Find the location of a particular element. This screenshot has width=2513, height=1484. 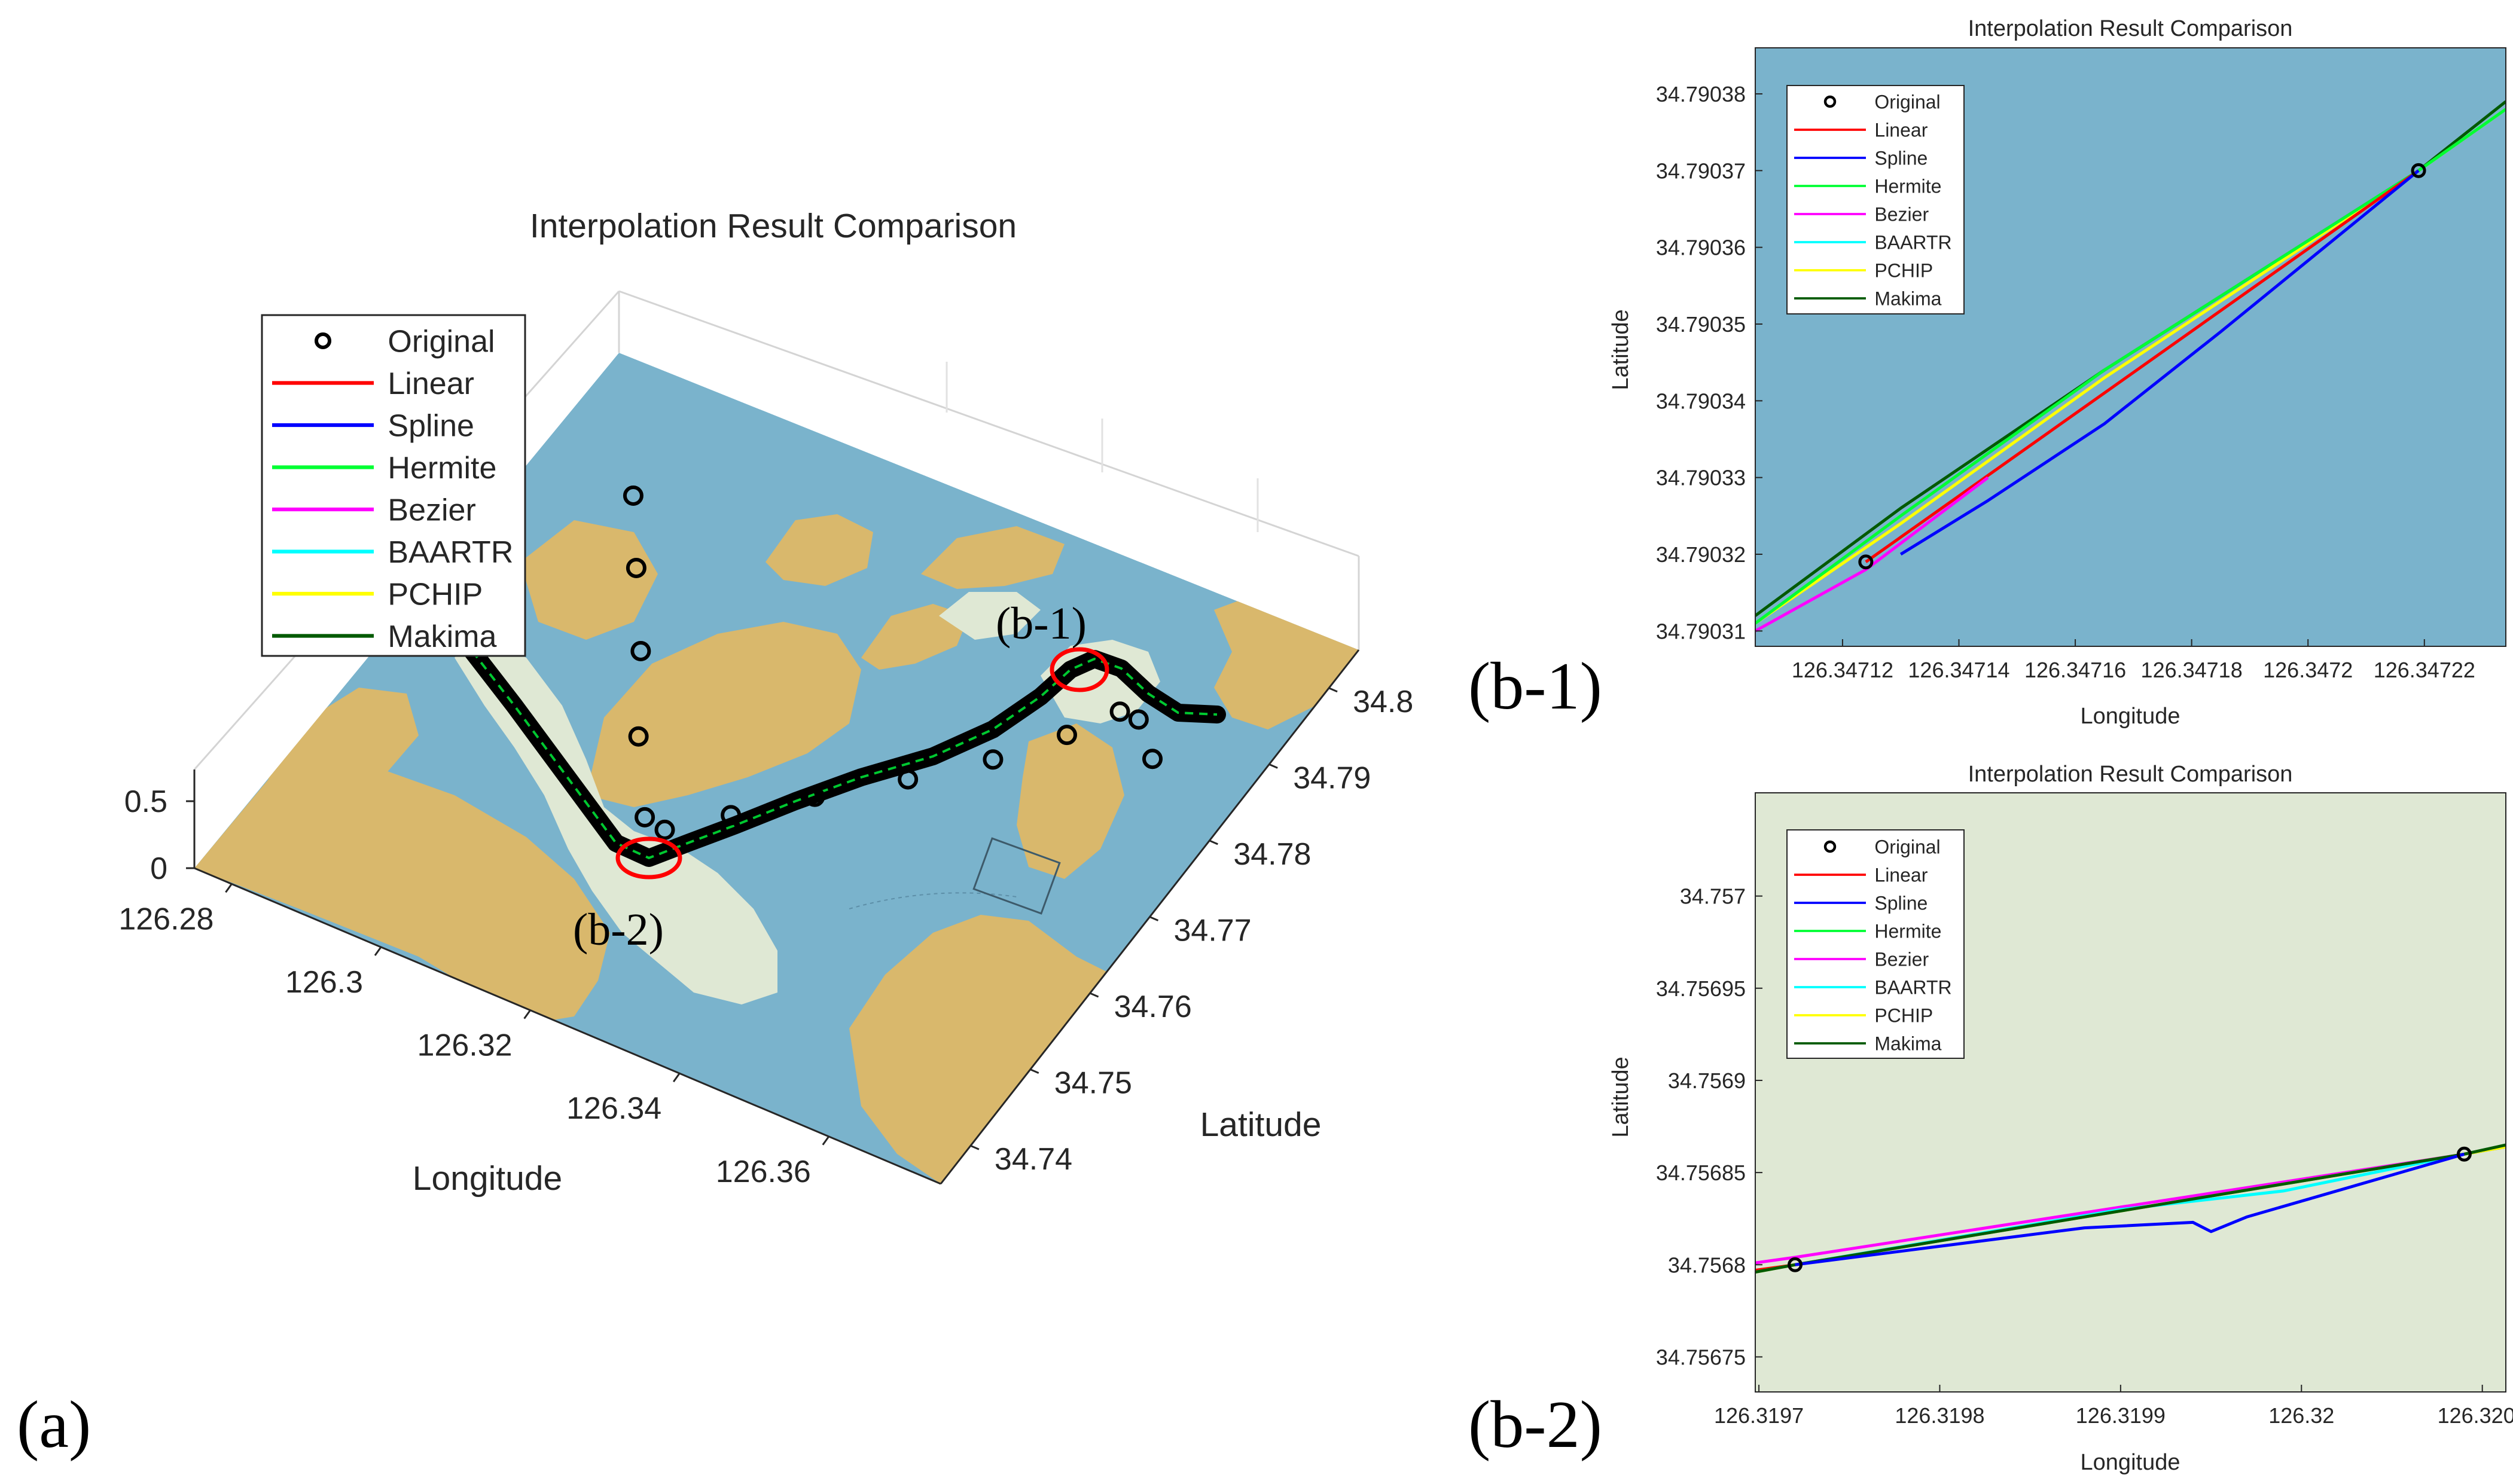

panel-a-ytick-label: 34.8 is located at coordinates (1383, 702).